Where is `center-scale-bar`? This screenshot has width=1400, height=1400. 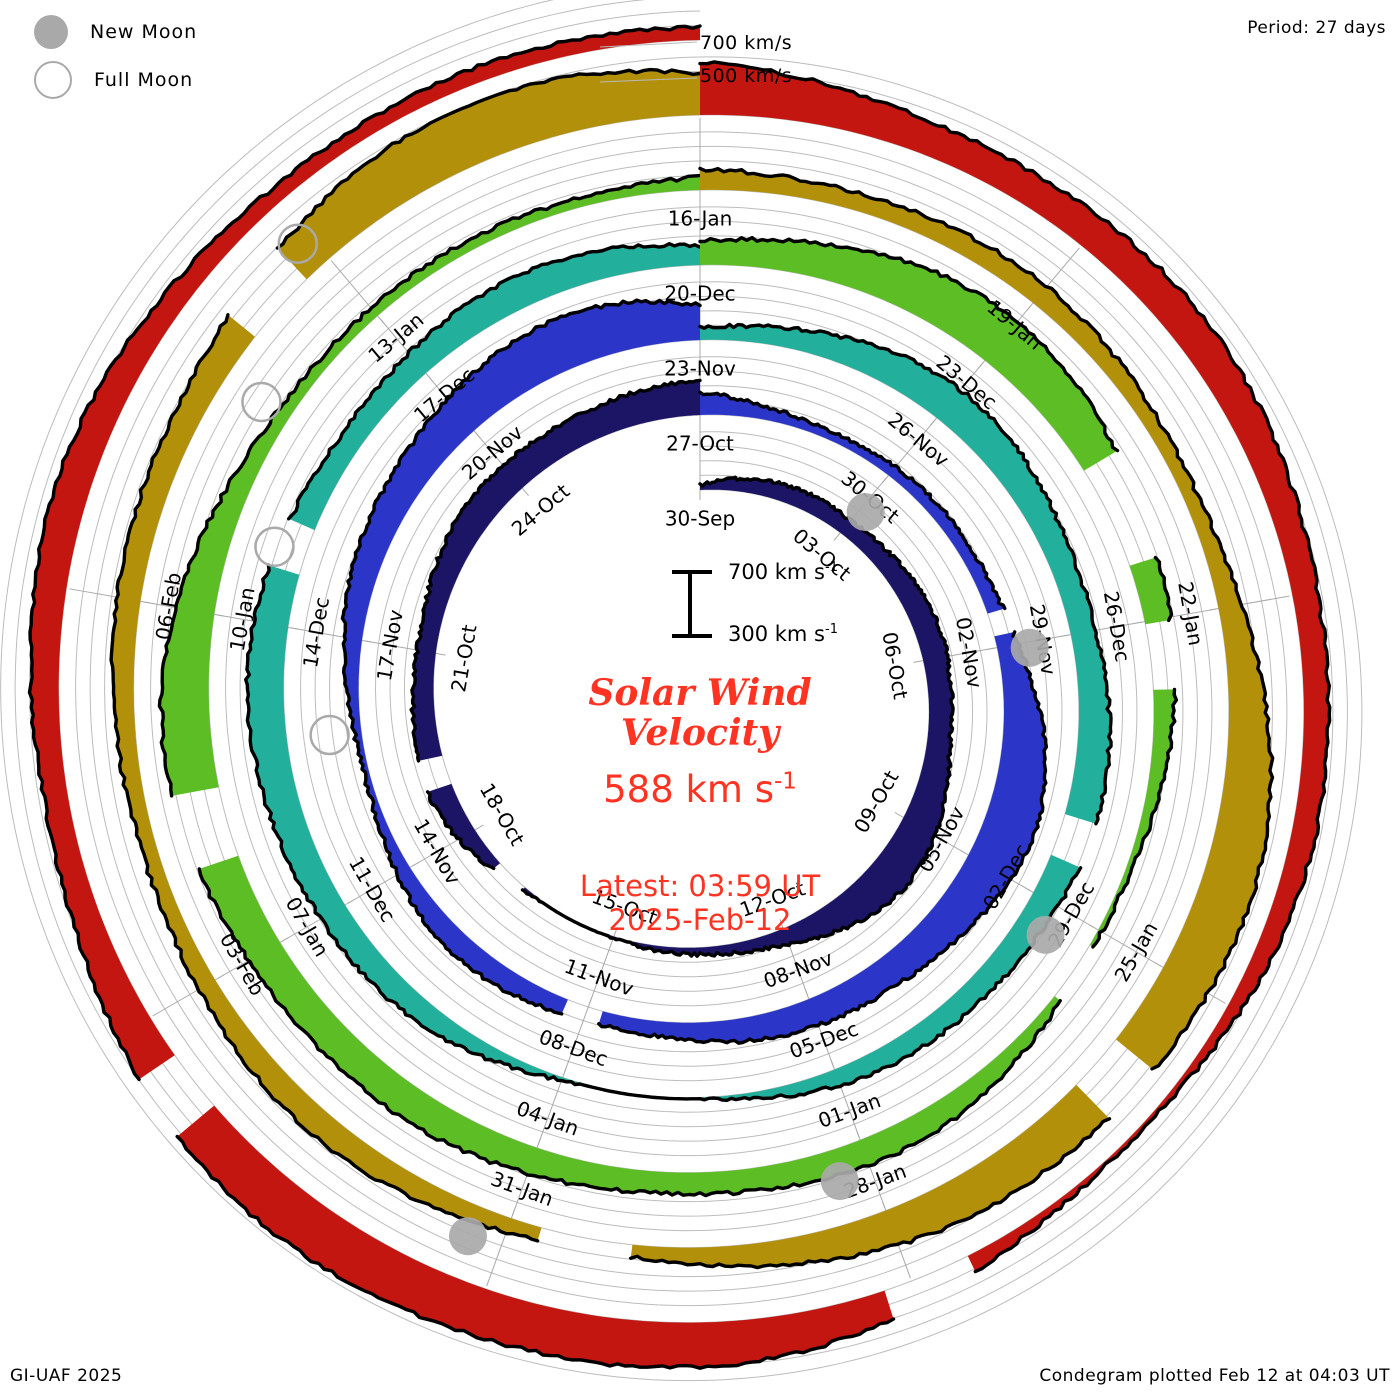
center-scale-bar is located at coordinates (692, 604).